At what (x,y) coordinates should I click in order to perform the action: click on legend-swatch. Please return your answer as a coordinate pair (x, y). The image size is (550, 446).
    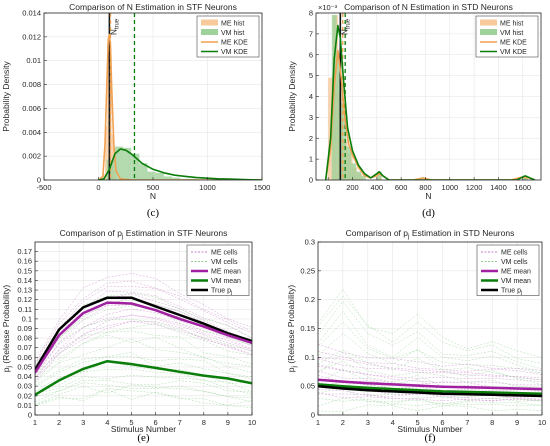
    Looking at the image, I should click on (209, 22).